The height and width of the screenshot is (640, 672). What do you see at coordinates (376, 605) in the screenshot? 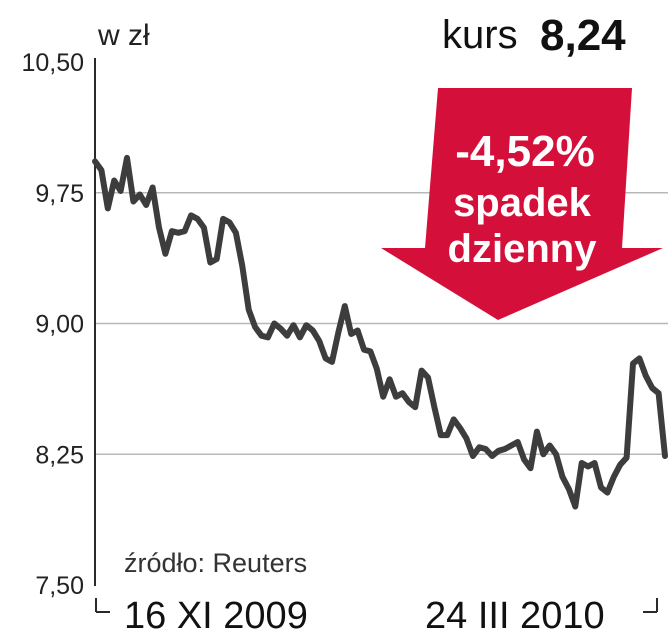
I see `x-axis-bracket` at bounding box center [376, 605].